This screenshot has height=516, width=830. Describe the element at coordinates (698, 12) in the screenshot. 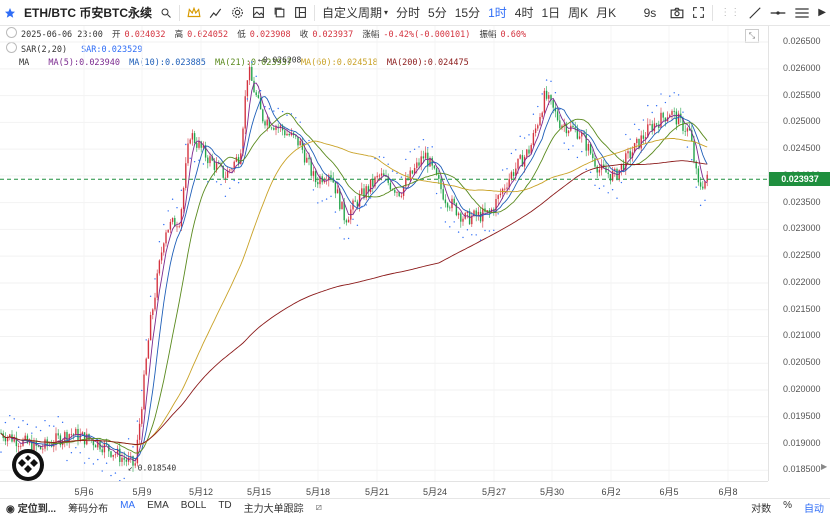

I see `fullscreen-icon` at that location.